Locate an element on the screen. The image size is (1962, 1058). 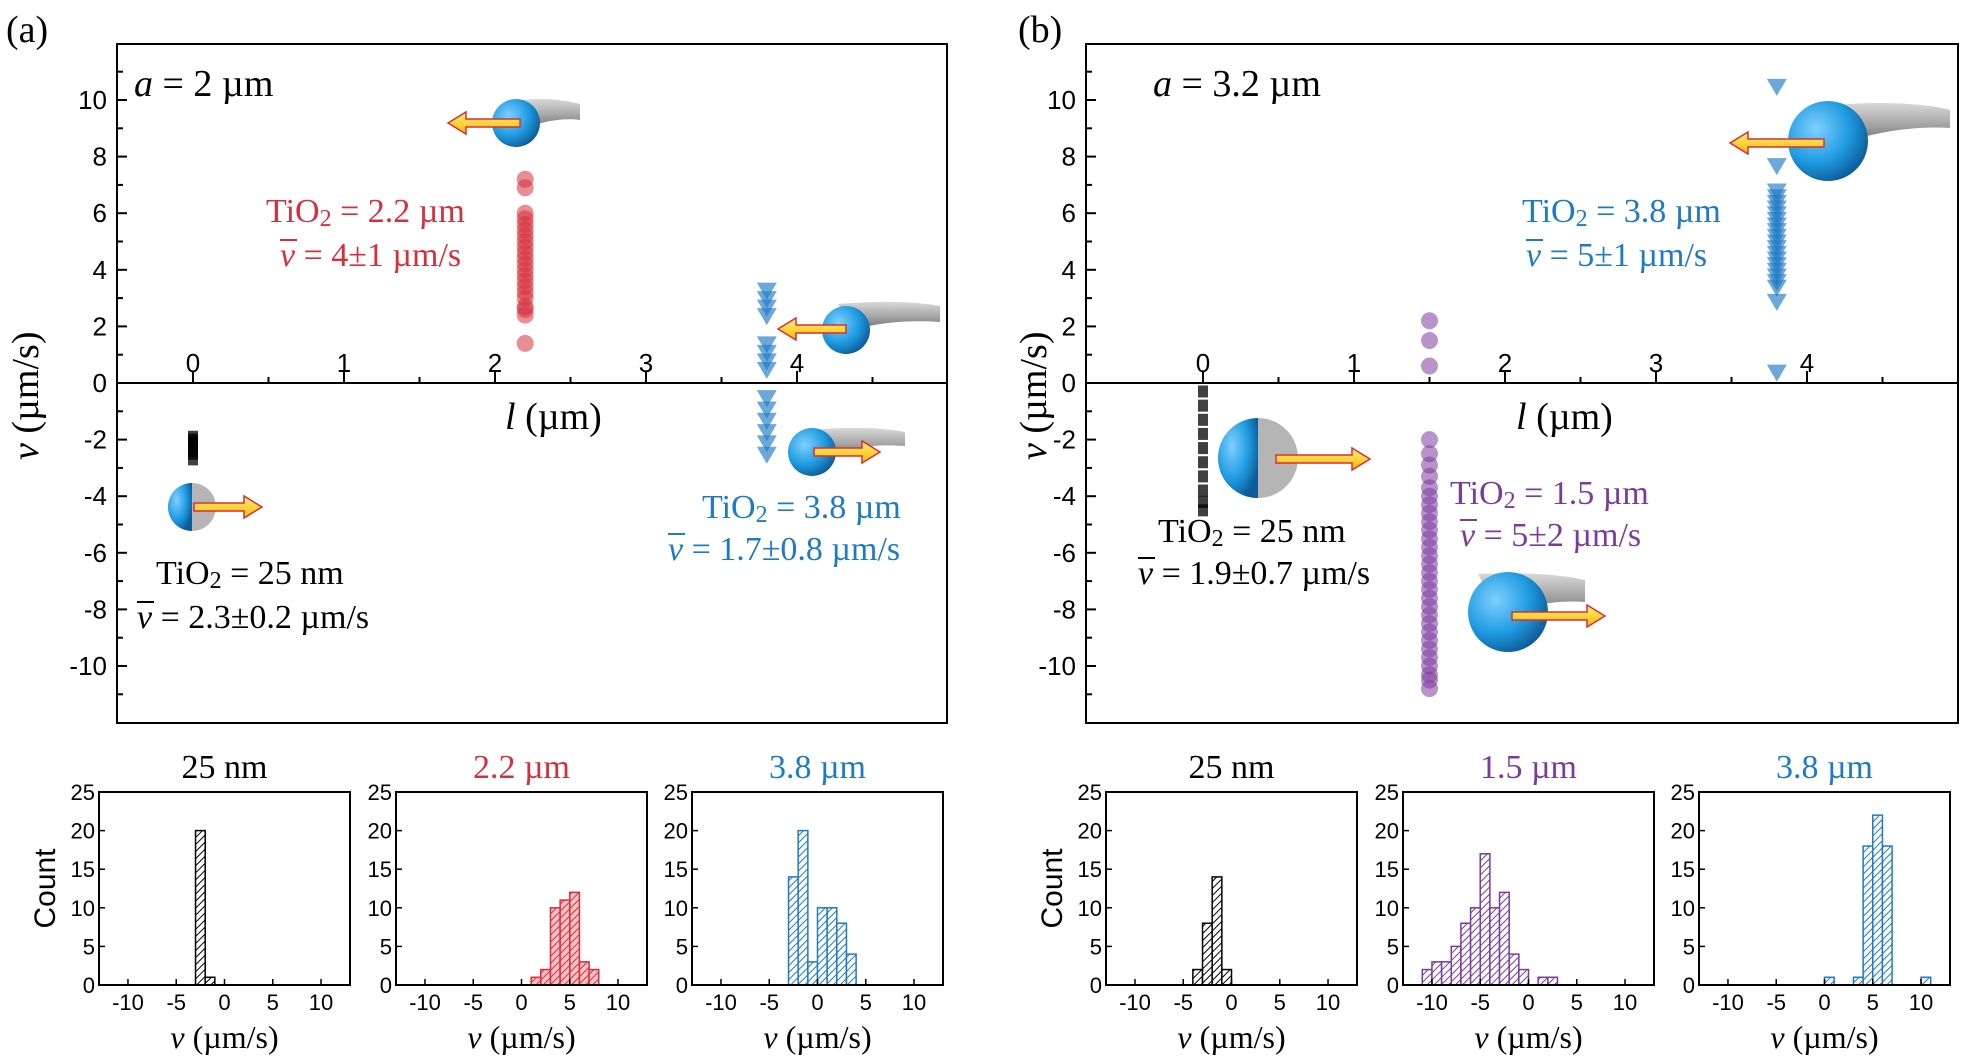
histogram--b-25-nm: 0 5 10 15 20 25 -10 -5 0 5 10 25 nm v (µm/s) Count is located at coordinates (1197, 902).